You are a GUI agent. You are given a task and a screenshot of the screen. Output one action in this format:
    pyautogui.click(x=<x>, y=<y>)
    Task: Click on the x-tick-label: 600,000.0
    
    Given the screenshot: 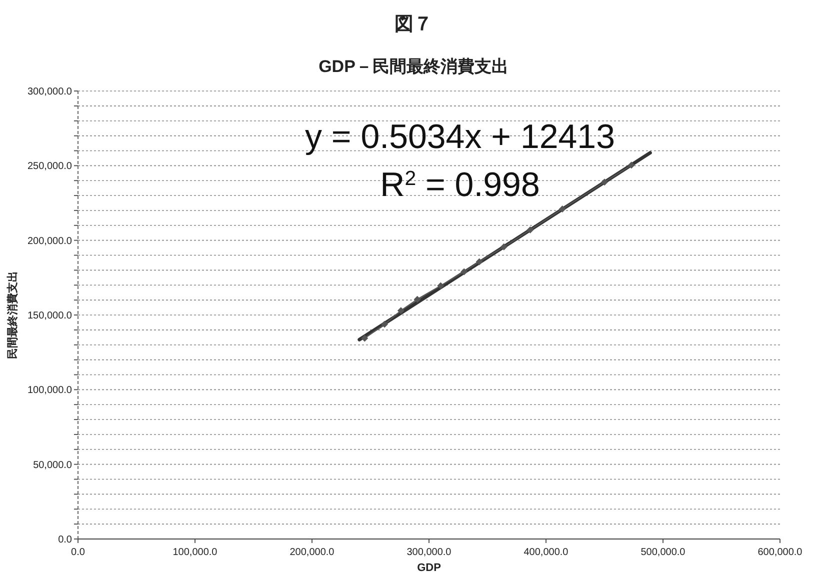 What is the action you would take?
    pyautogui.click(x=780, y=552)
    